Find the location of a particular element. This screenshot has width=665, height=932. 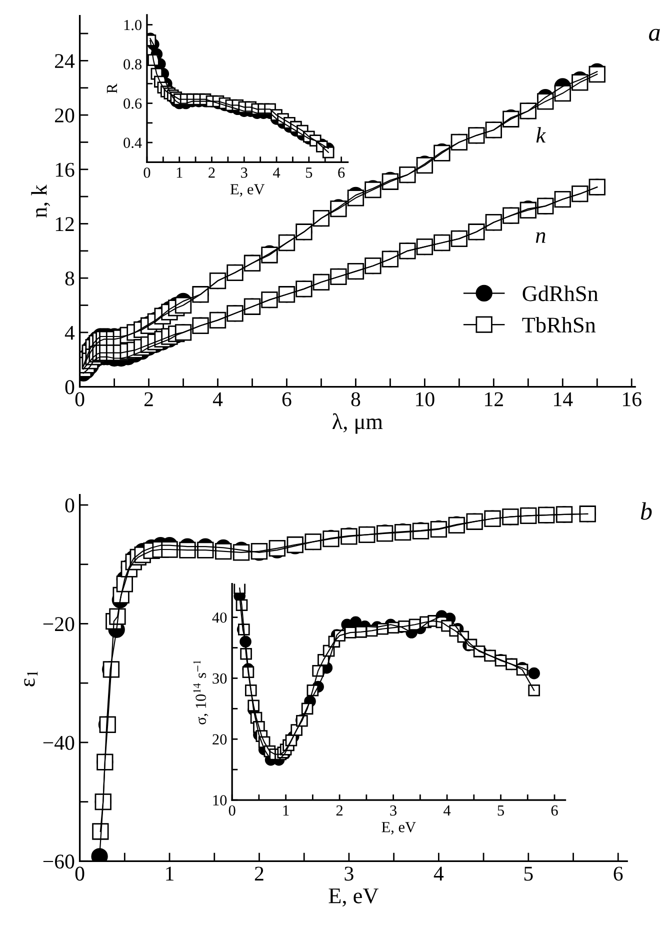

annotation: k is located at coordinates (541, 135).